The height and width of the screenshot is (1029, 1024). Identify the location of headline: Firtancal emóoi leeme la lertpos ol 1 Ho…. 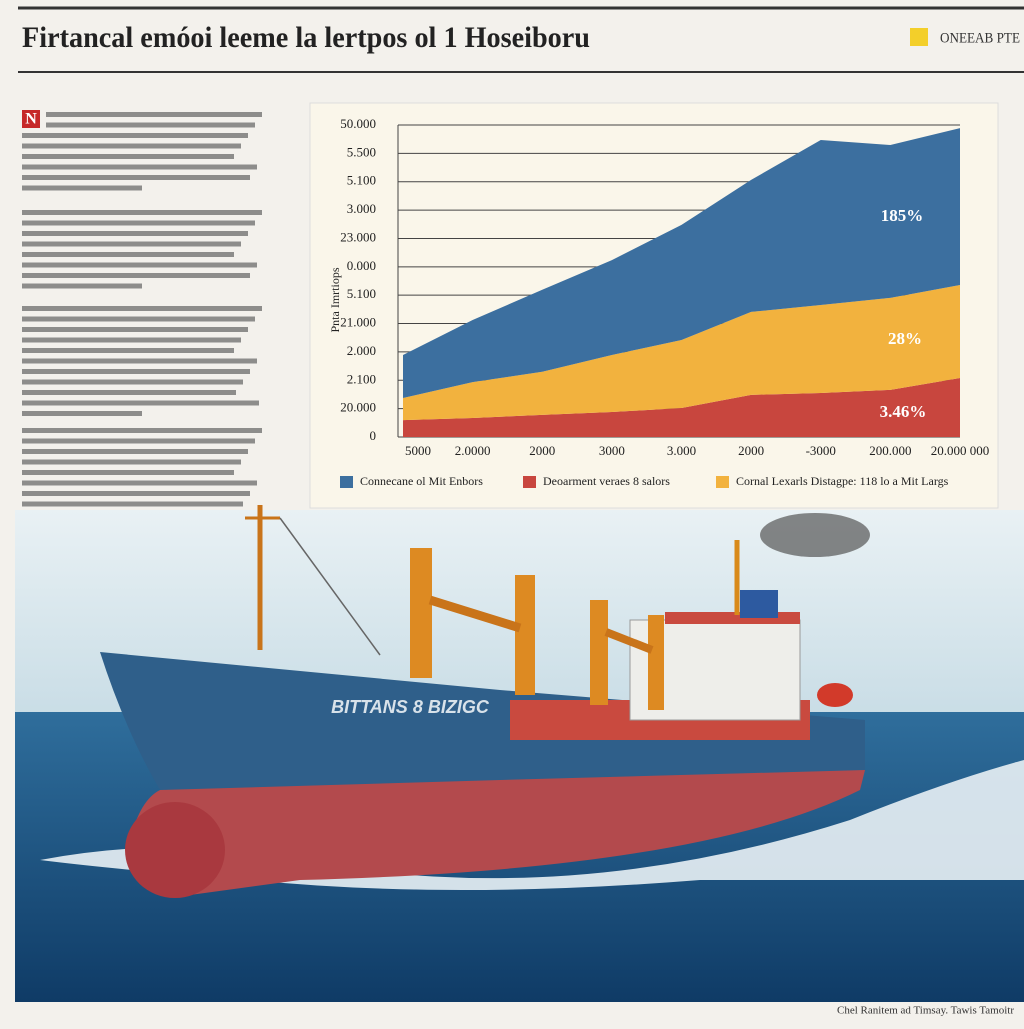
(306, 37).